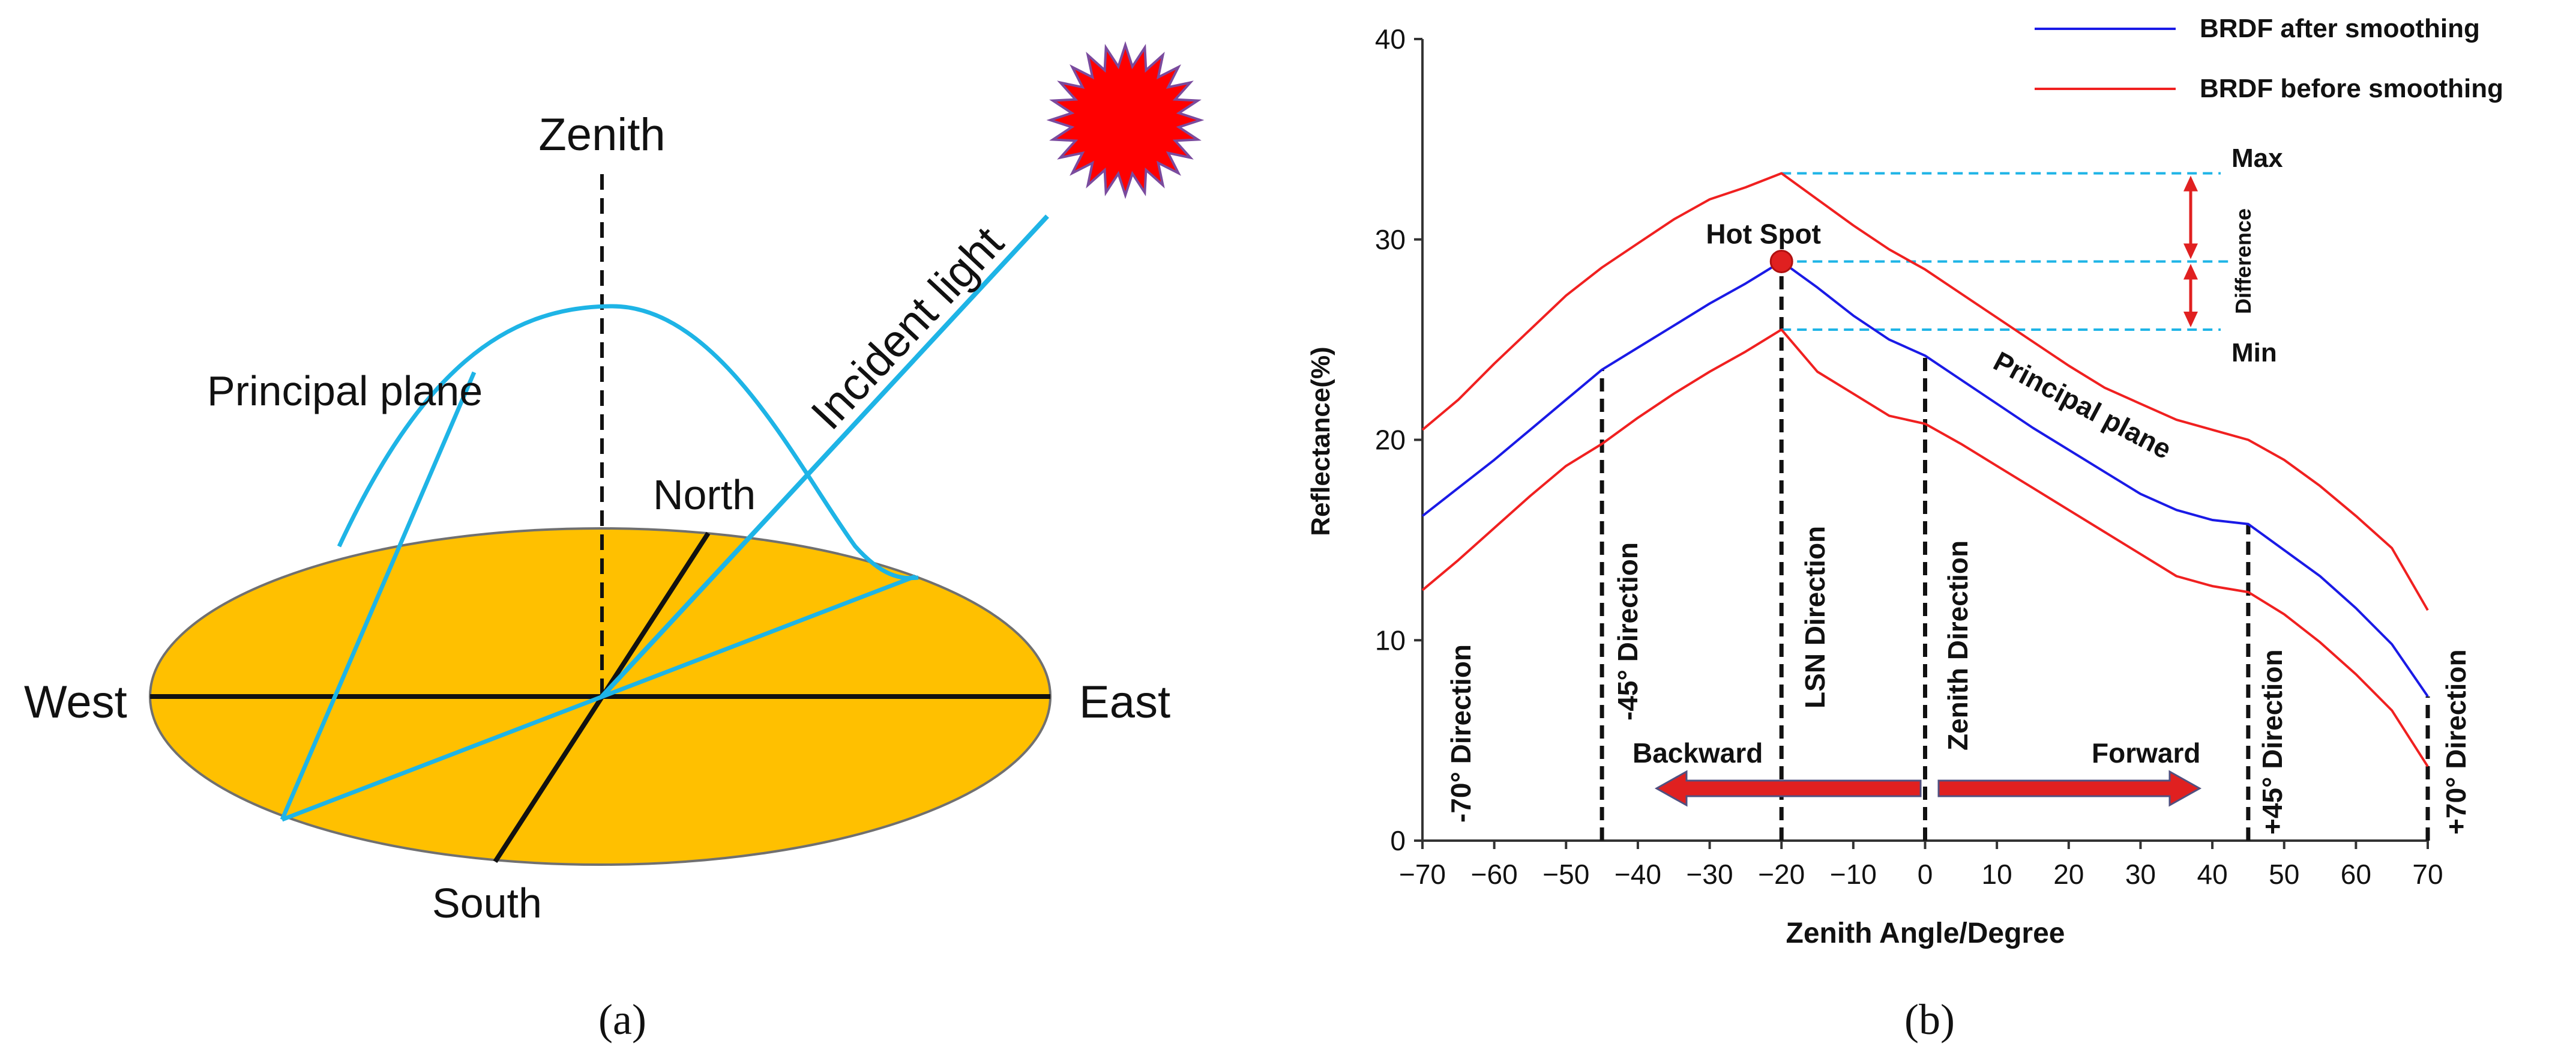 The height and width of the screenshot is (1055, 2576). Describe the element at coordinates (2456, 742) in the screenshot. I see `direction-label-p70: +70° Direction` at that location.